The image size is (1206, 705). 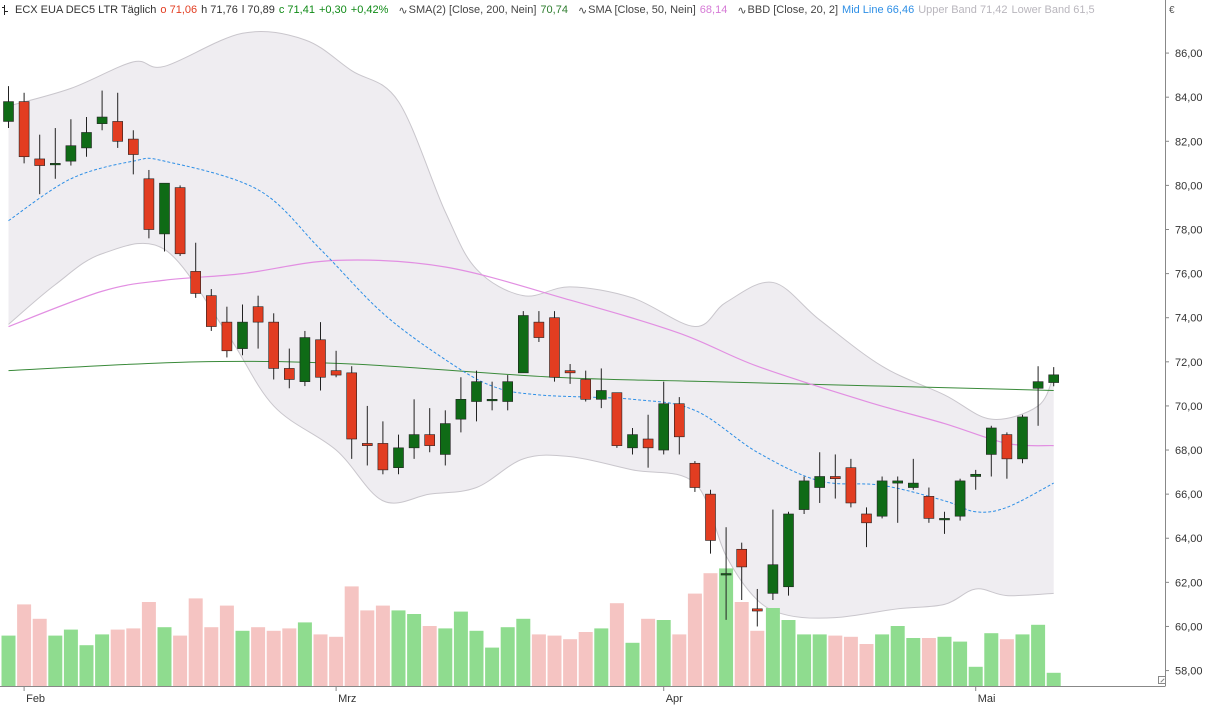 What do you see at coordinates (742, 10) in the screenshot?
I see `indicator-wave-icon: ∿` at bounding box center [742, 10].